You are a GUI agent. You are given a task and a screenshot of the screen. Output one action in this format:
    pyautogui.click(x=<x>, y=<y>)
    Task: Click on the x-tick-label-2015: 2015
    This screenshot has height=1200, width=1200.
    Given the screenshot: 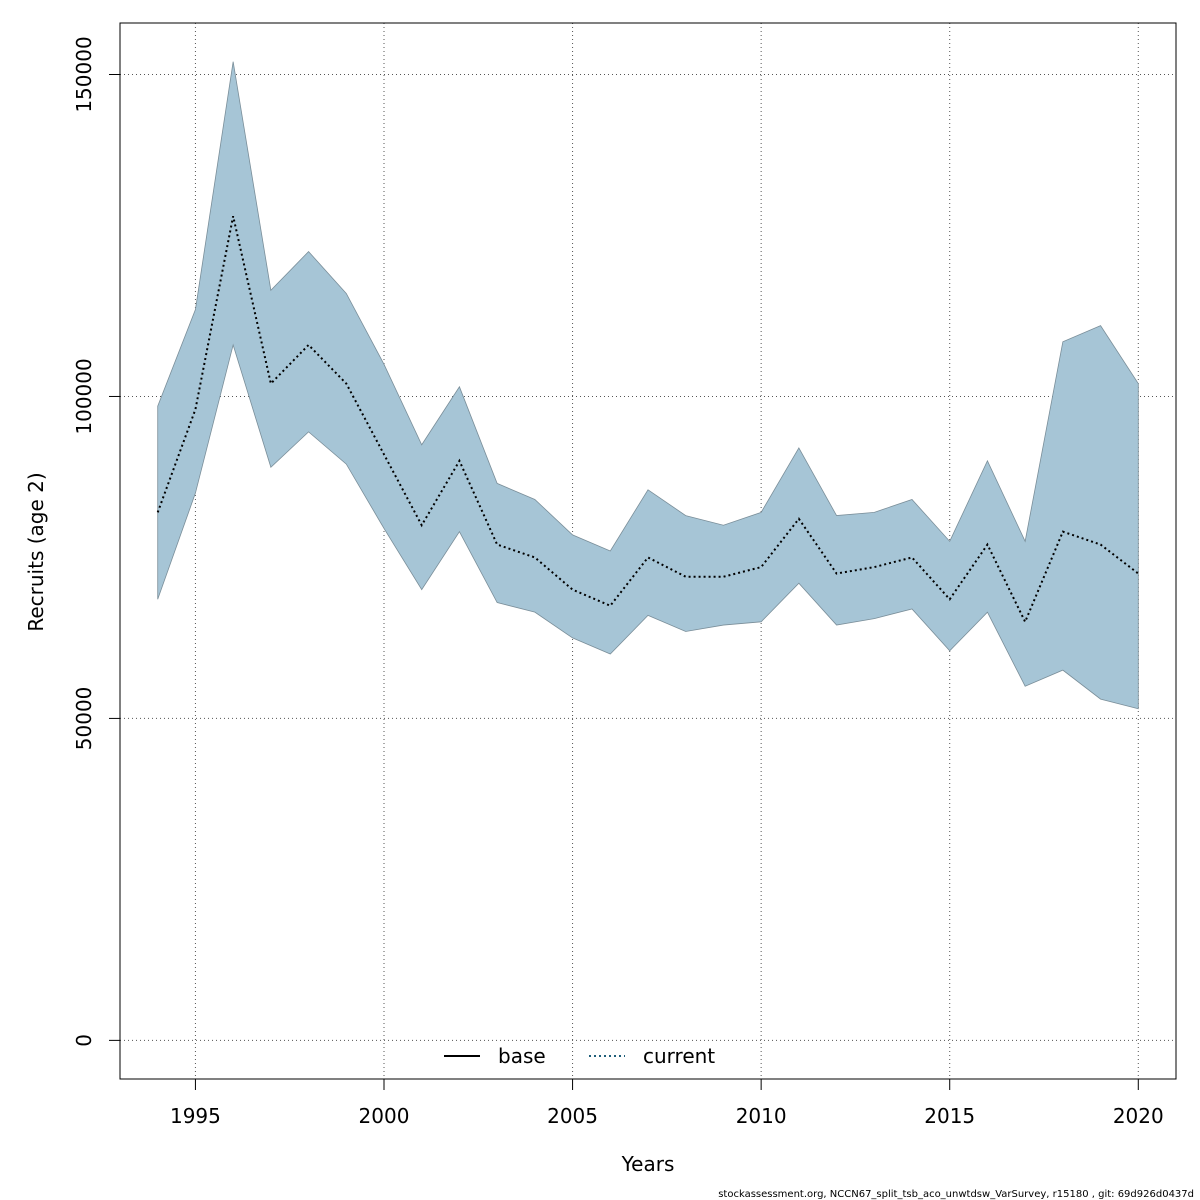 What is the action you would take?
    pyautogui.click(x=949, y=1116)
    